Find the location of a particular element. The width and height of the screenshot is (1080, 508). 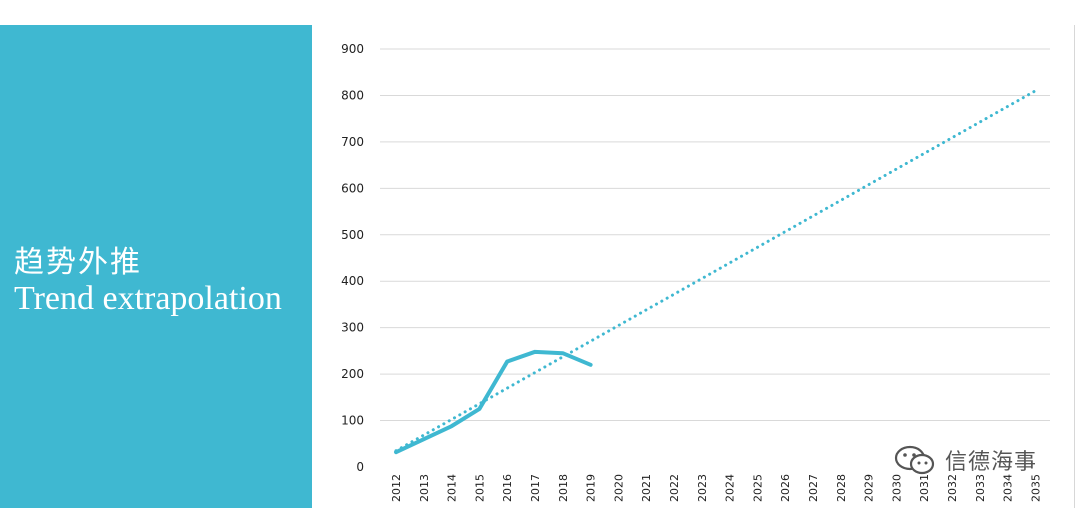

x-tick-label: 2014 is located at coordinates (452, 488).